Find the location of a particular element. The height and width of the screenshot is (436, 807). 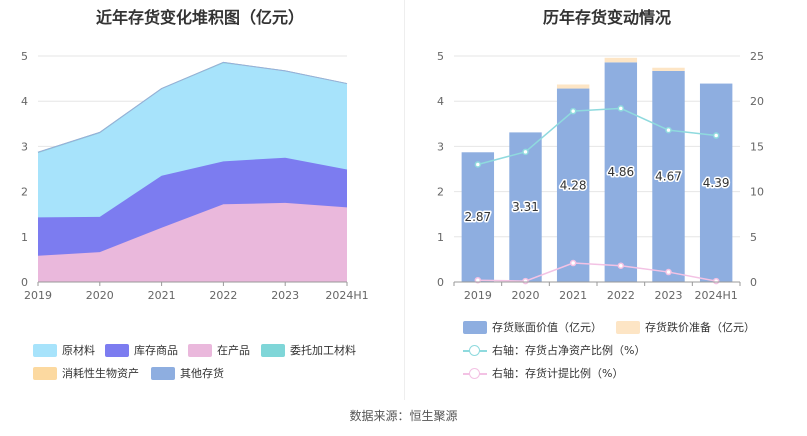

legend-item: 存货跌价准备（亿元） is located at coordinates (685, 327).